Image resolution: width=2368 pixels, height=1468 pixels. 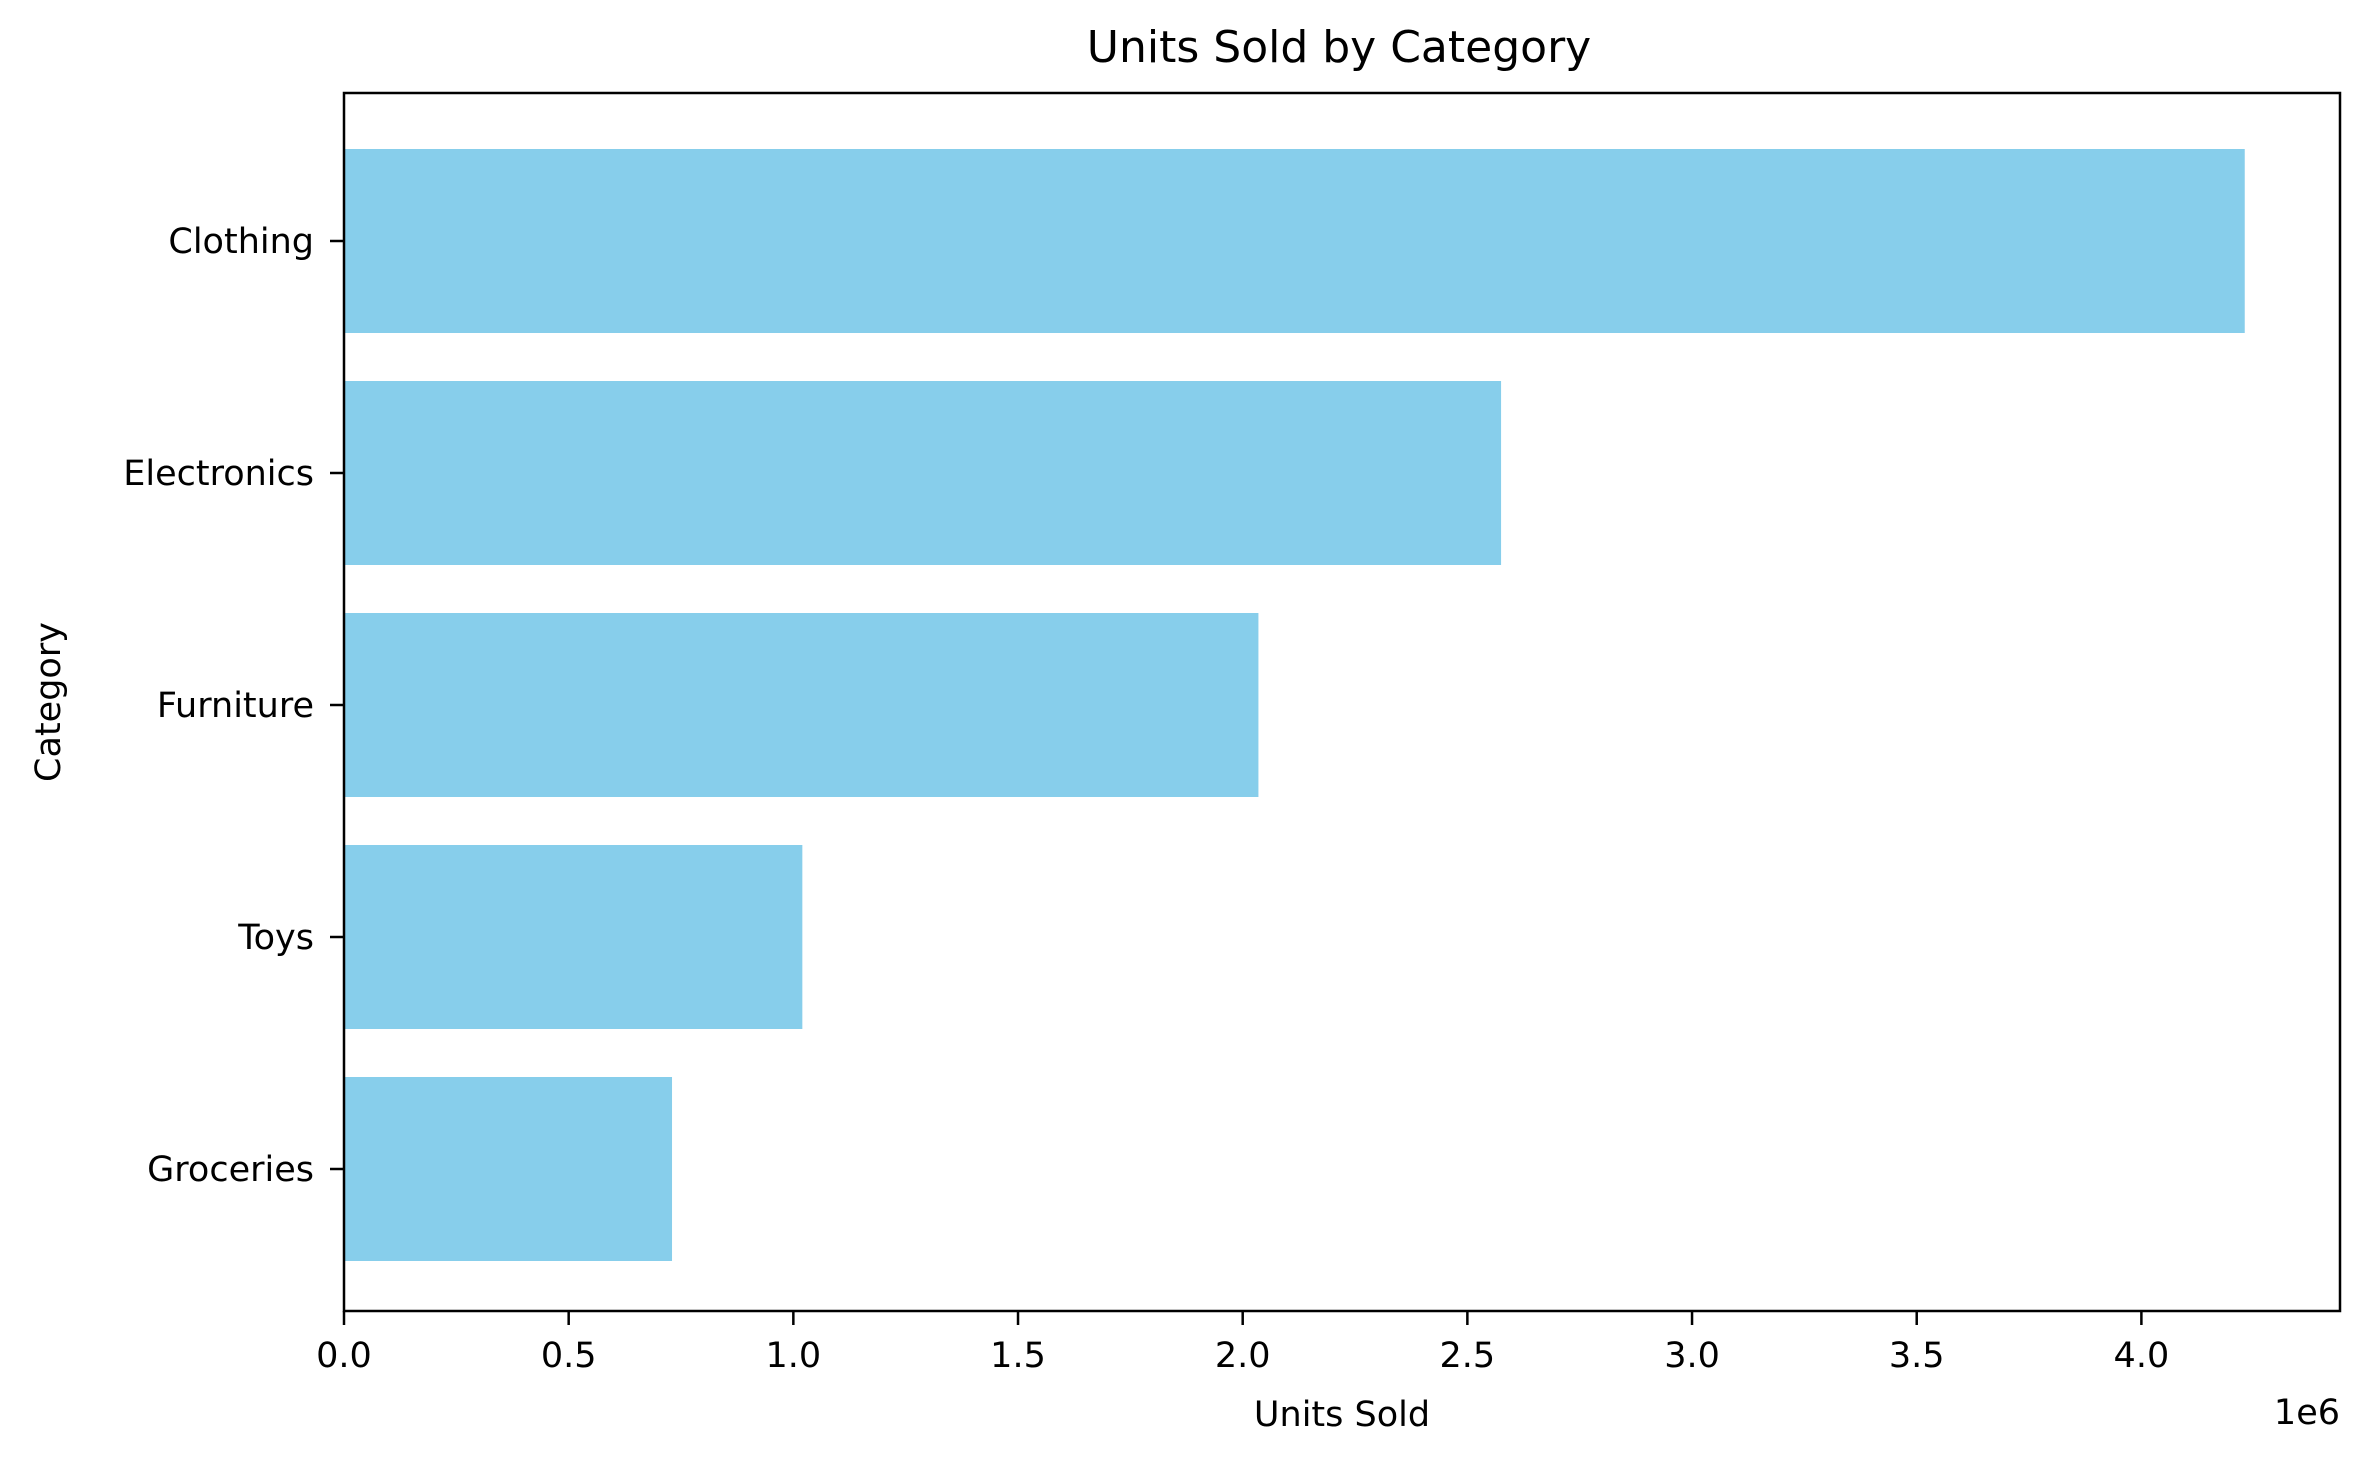 I want to click on x-tick-label: 0.0, so click(x=344, y=1356).